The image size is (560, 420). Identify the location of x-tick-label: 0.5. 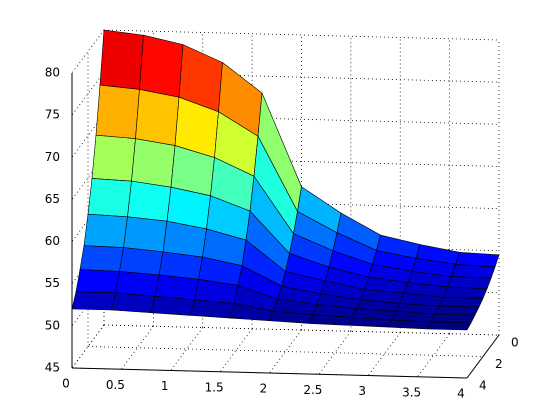
(115, 385).